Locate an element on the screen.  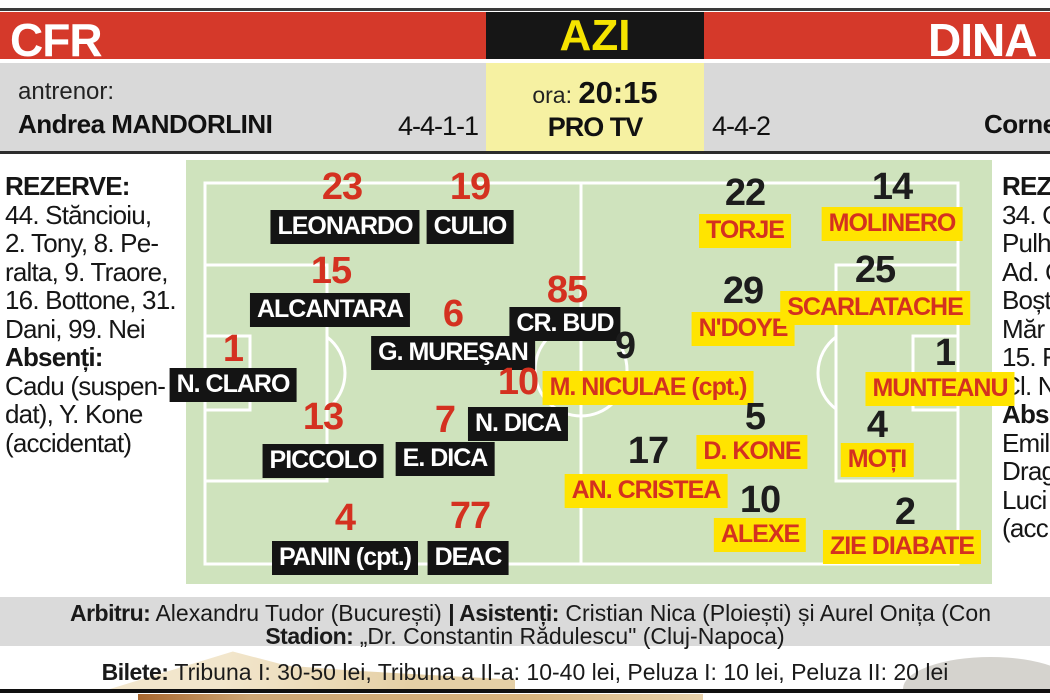
away-player-label: AN. CRISTEA is located at coordinates (646, 491).